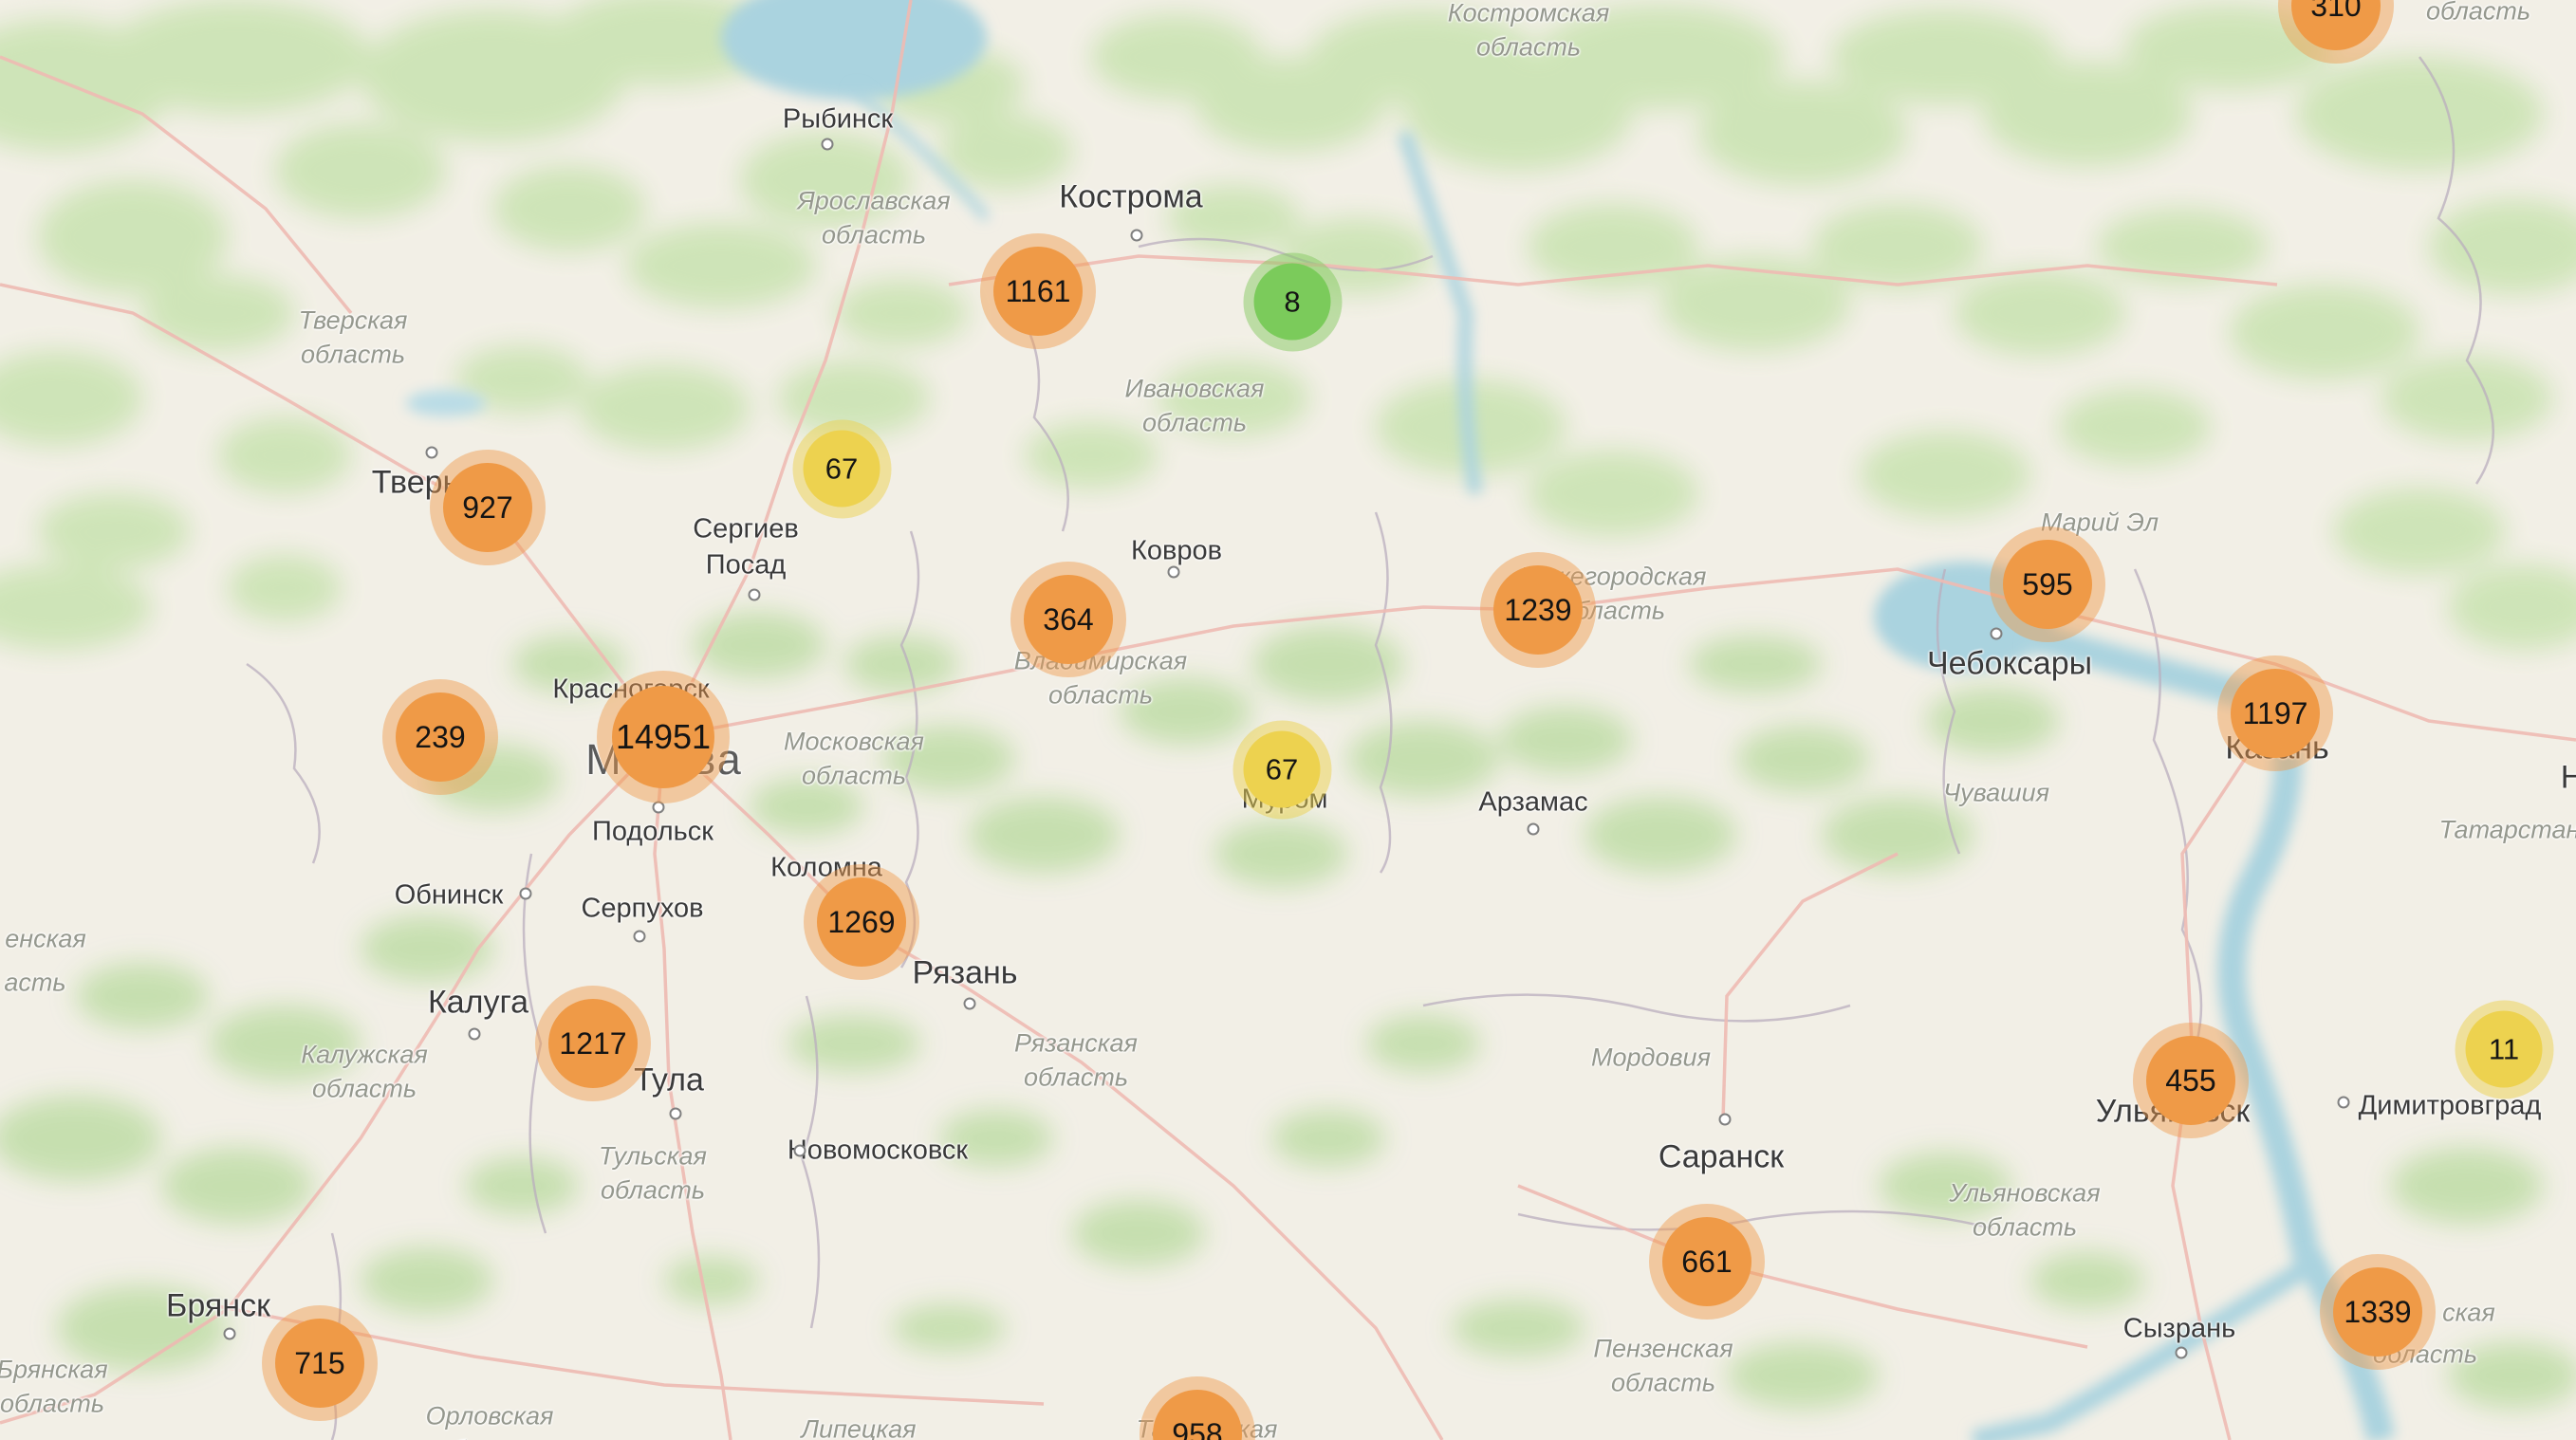 The height and width of the screenshot is (1440, 2576). What do you see at coordinates (35, 982) in the screenshot?
I see `region-label: асть` at bounding box center [35, 982].